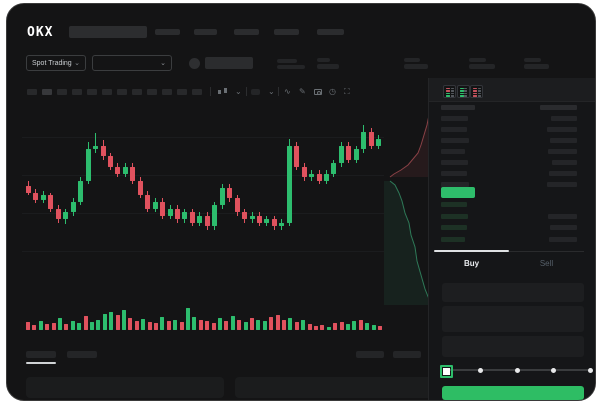  I want to click on toolbar-divider, so click(278, 91).